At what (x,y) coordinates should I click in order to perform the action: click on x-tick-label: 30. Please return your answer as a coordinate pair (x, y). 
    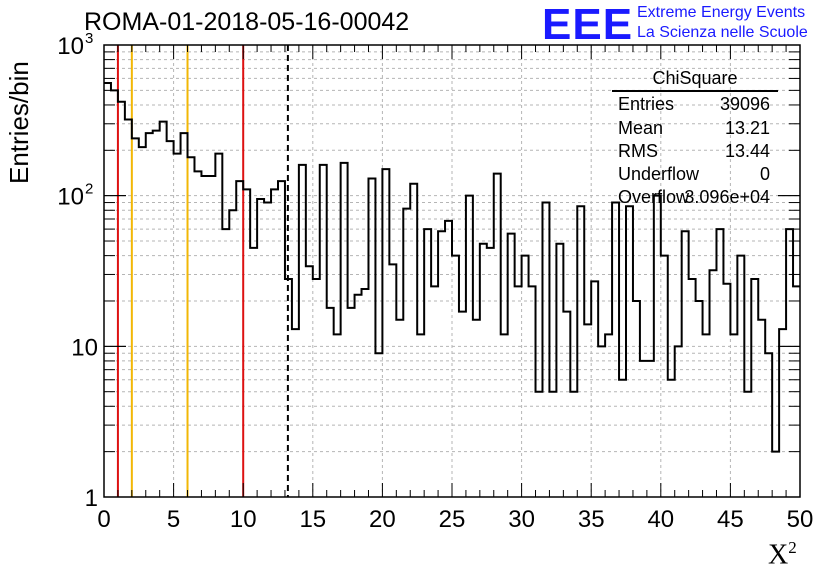
    Looking at the image, I should click on (521, 519).